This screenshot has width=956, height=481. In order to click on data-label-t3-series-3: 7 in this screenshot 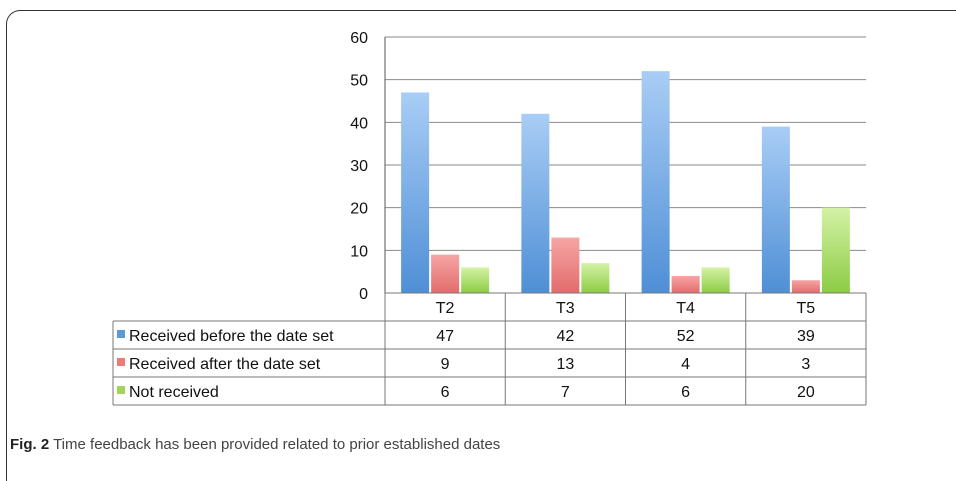, I will do `click(565, 392)`.